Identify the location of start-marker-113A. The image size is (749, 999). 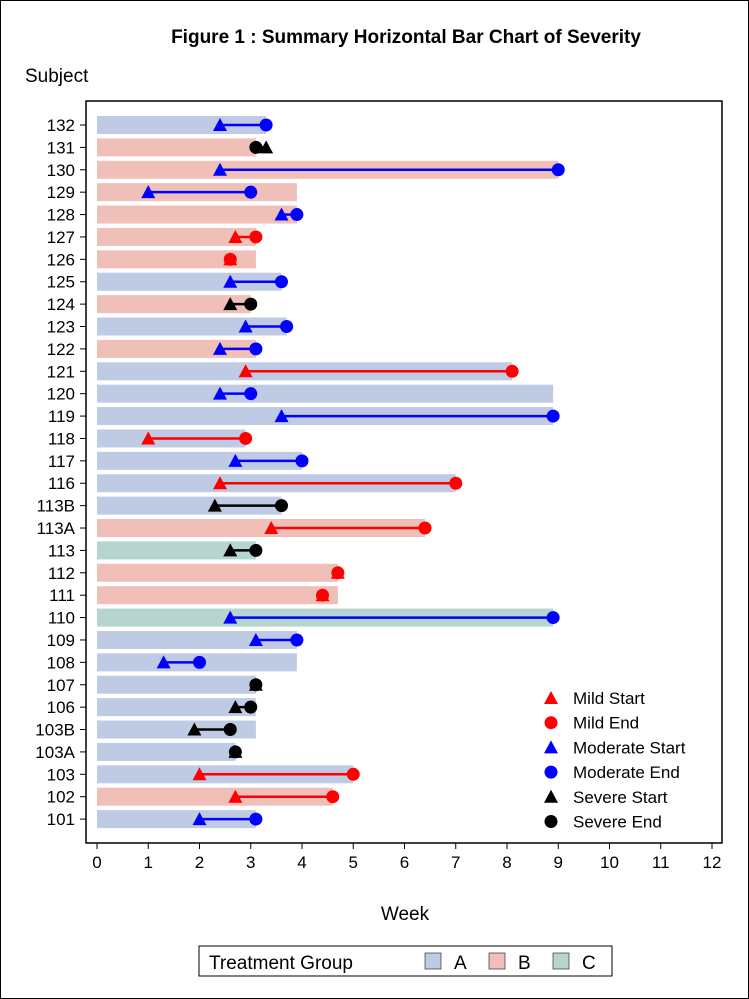
(271, 528).